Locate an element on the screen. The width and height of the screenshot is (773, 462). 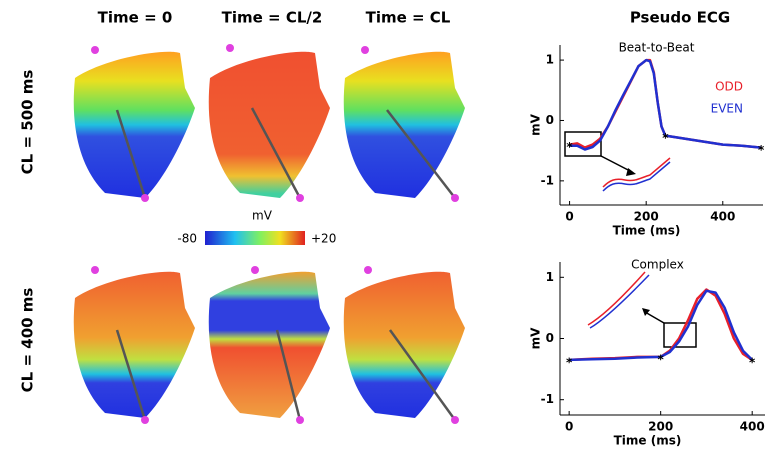
colorbar-tick: +20 is located at coordinates (323, 239).